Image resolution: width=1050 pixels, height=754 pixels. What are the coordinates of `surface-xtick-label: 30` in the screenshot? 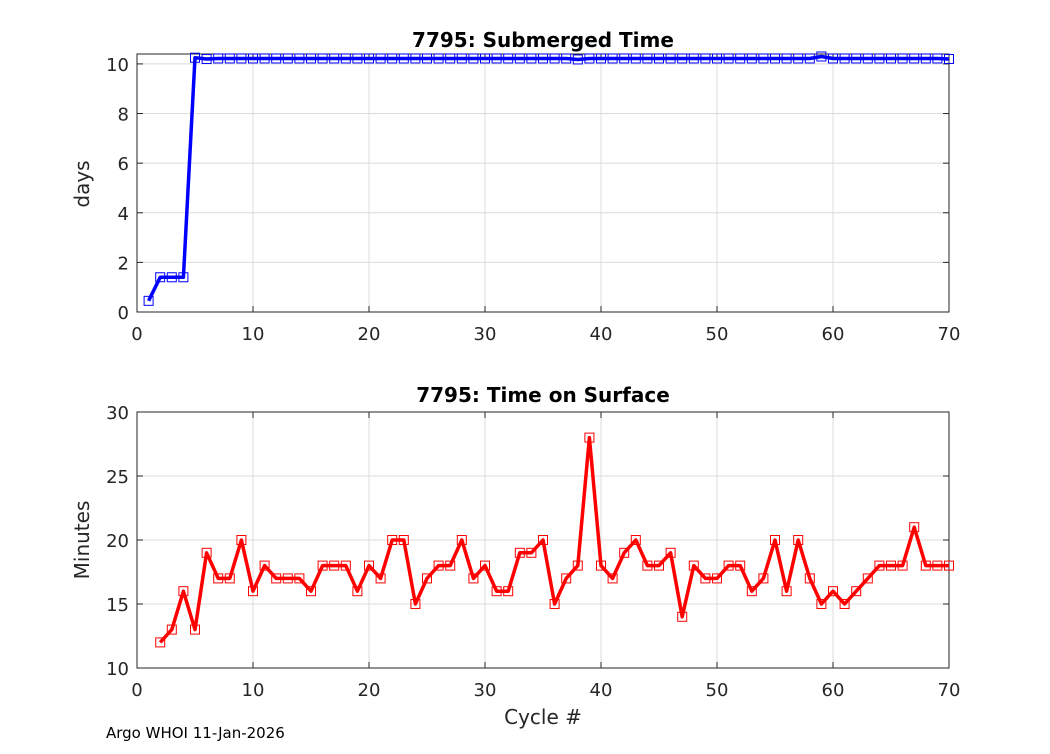 It's located at (485, 690).